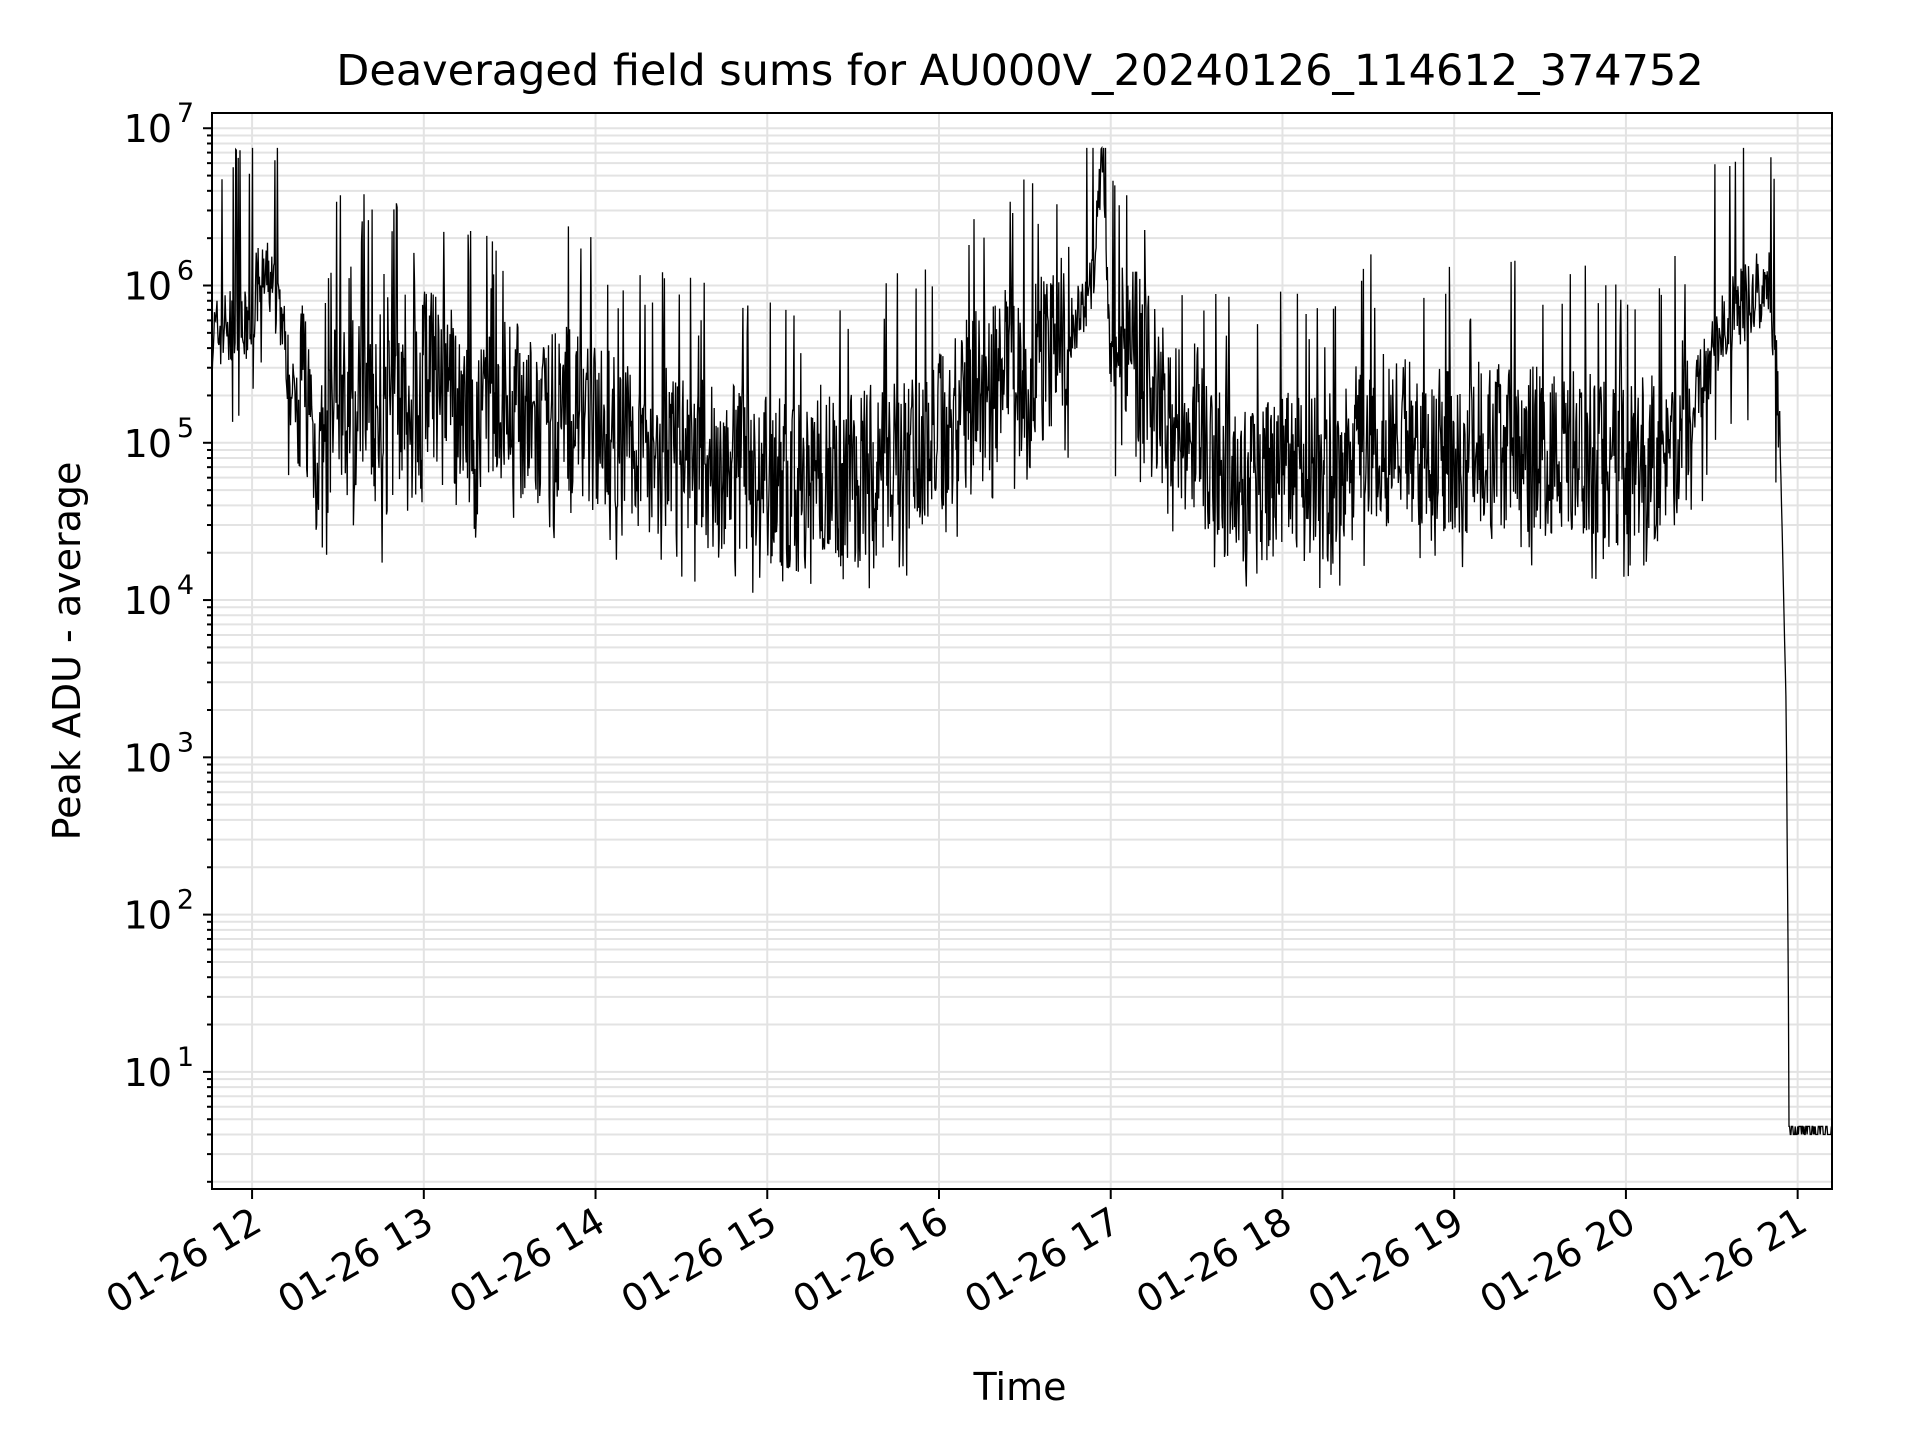 This screenshot has height=1444, width=1920. Describe the element at coordinates (1042, 1261) in the screenshot. I see `x-tick-label: 01-26 17` at that location.